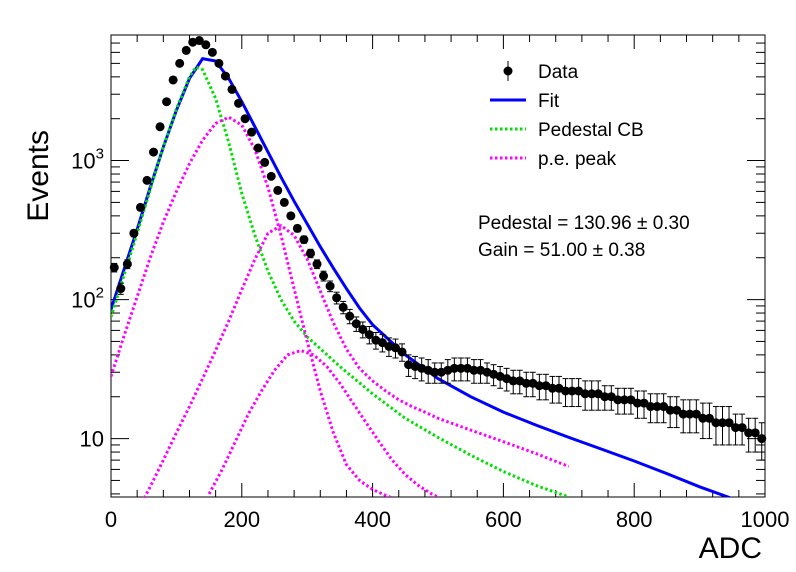 Image resolution: width=796 pixels, height=572 pixels. I want to click on y-tick-label: 10², so click(87, 299).